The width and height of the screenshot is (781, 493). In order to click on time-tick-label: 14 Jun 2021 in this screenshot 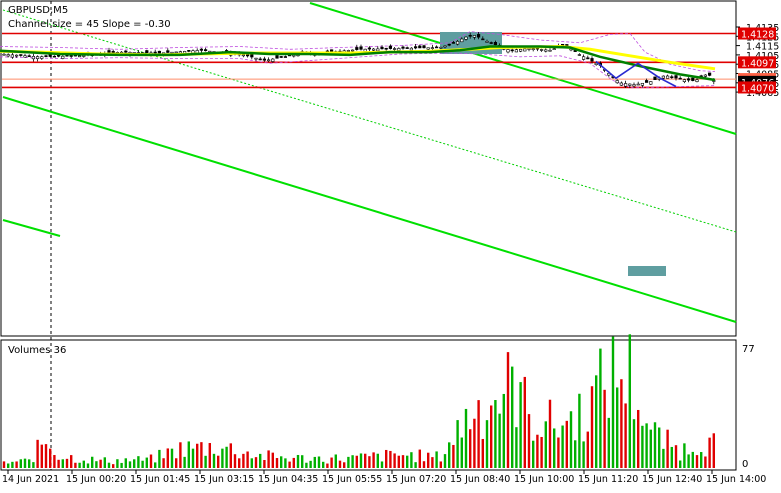, I will do `click(30, 479)`.